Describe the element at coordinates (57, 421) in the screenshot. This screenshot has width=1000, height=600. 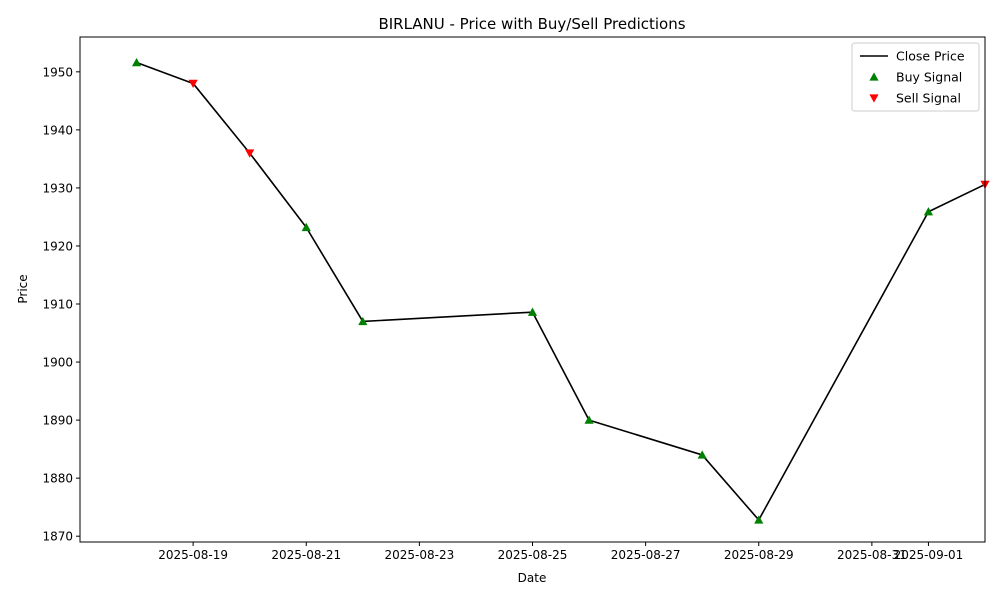
I see `y-tick-label: 1890` at that location.